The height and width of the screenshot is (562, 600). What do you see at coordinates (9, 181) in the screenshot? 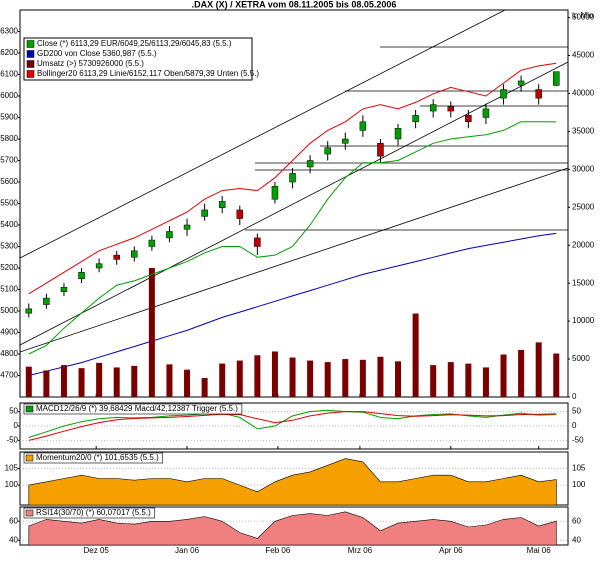
I see `y-tick-label: 5600` at bounding box center [9, 181].